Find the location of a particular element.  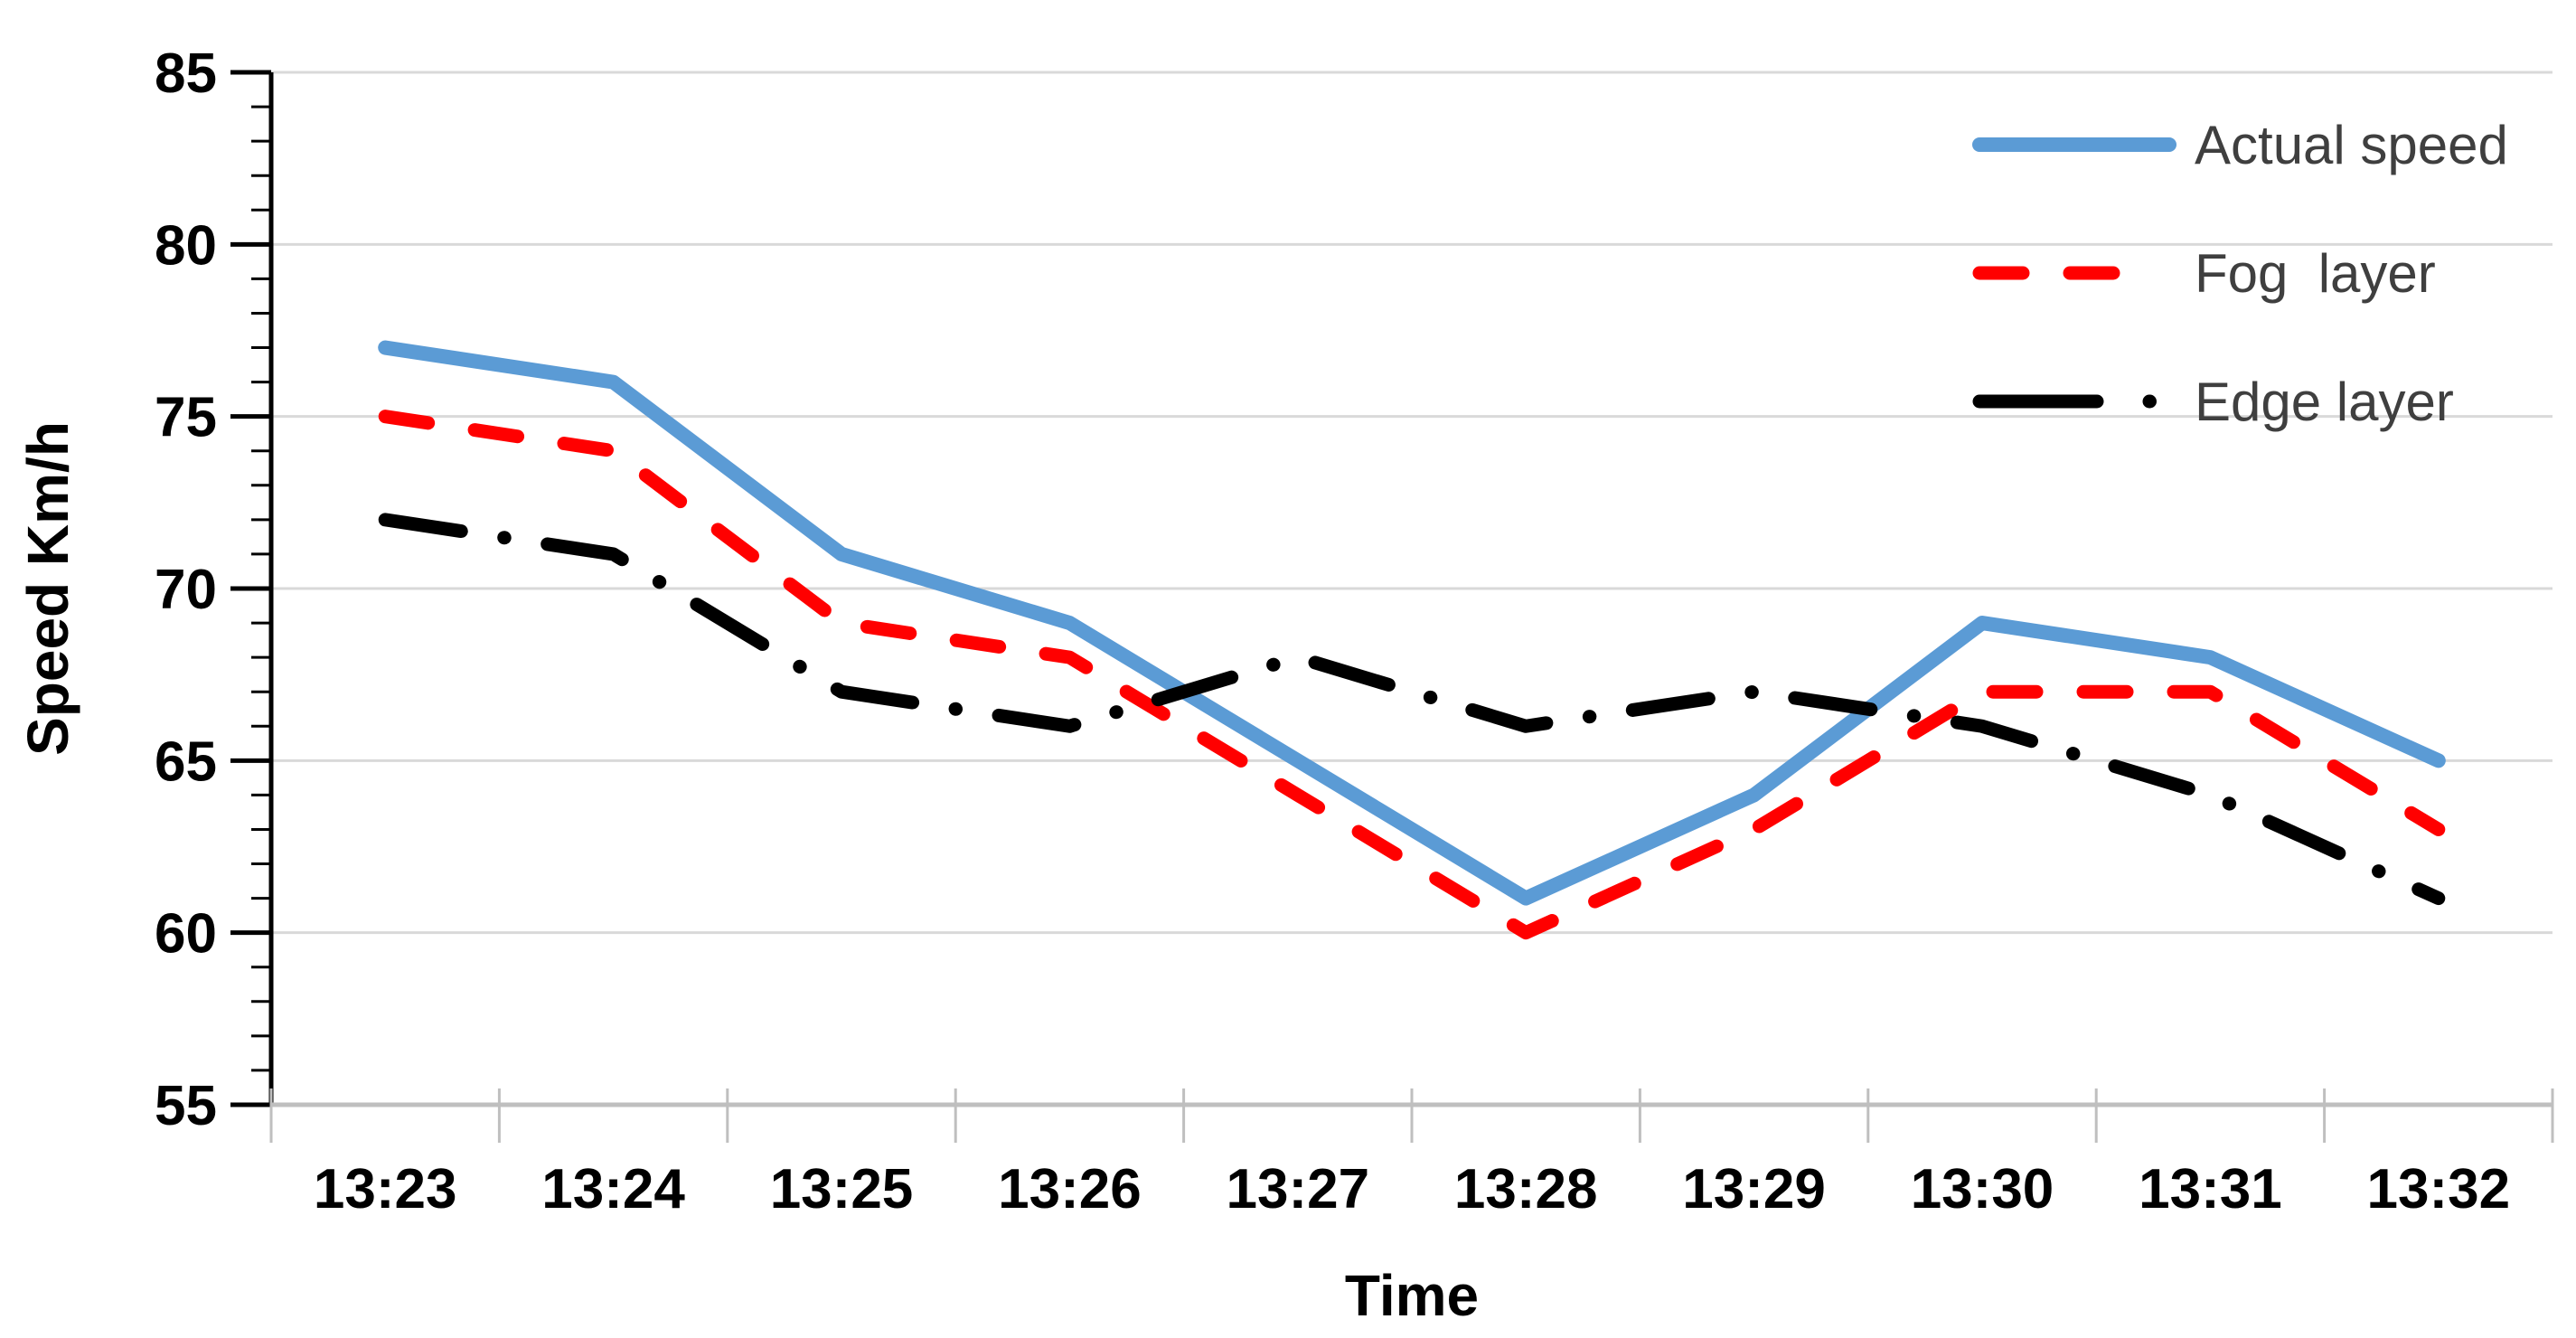

x-tick-label: 13:32 is located at coordinates (2439, 1189).